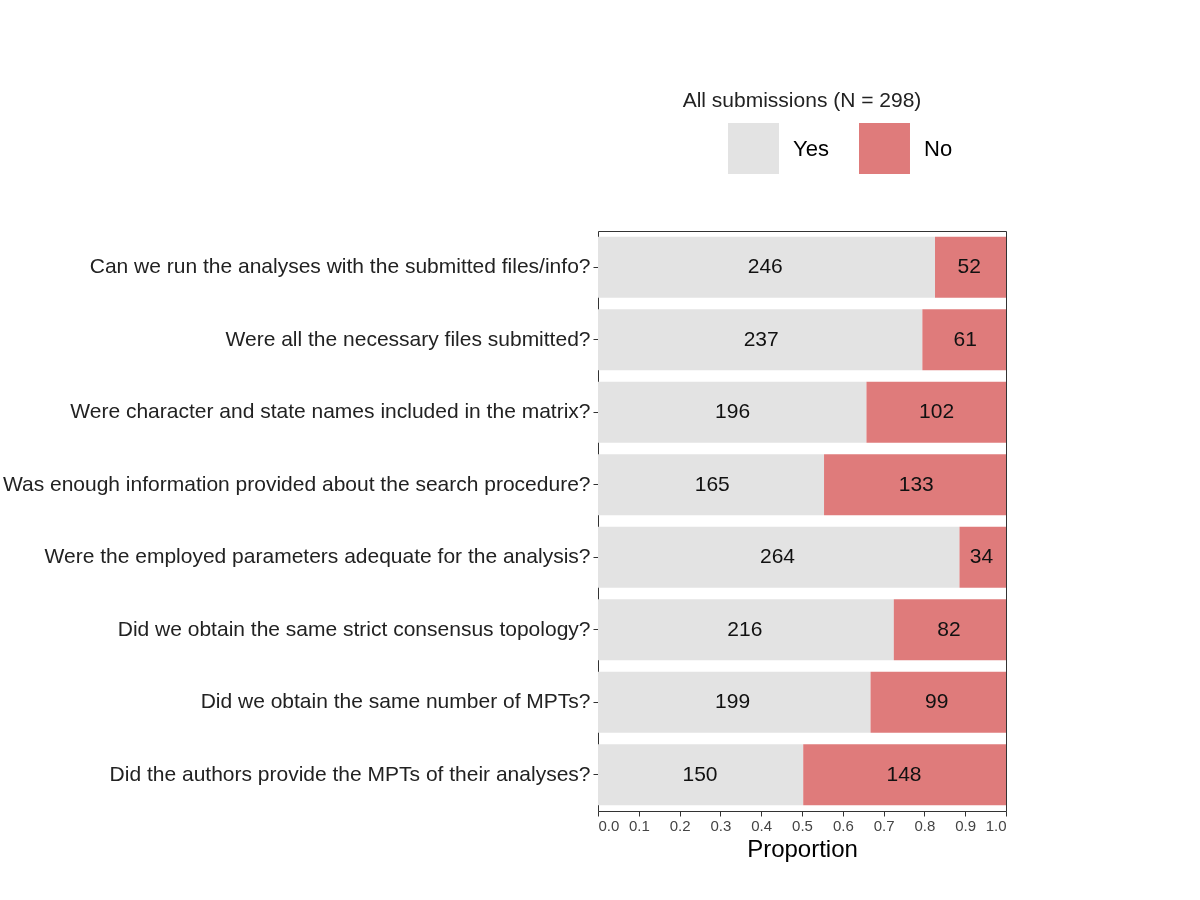 Image resolution: width=1200 pixels, height=900 pixels. Describe the element at coordinates (296, 483) in the screenshot. I see `y-tick-label: Was enough information provided about the search procedure?` at that location.